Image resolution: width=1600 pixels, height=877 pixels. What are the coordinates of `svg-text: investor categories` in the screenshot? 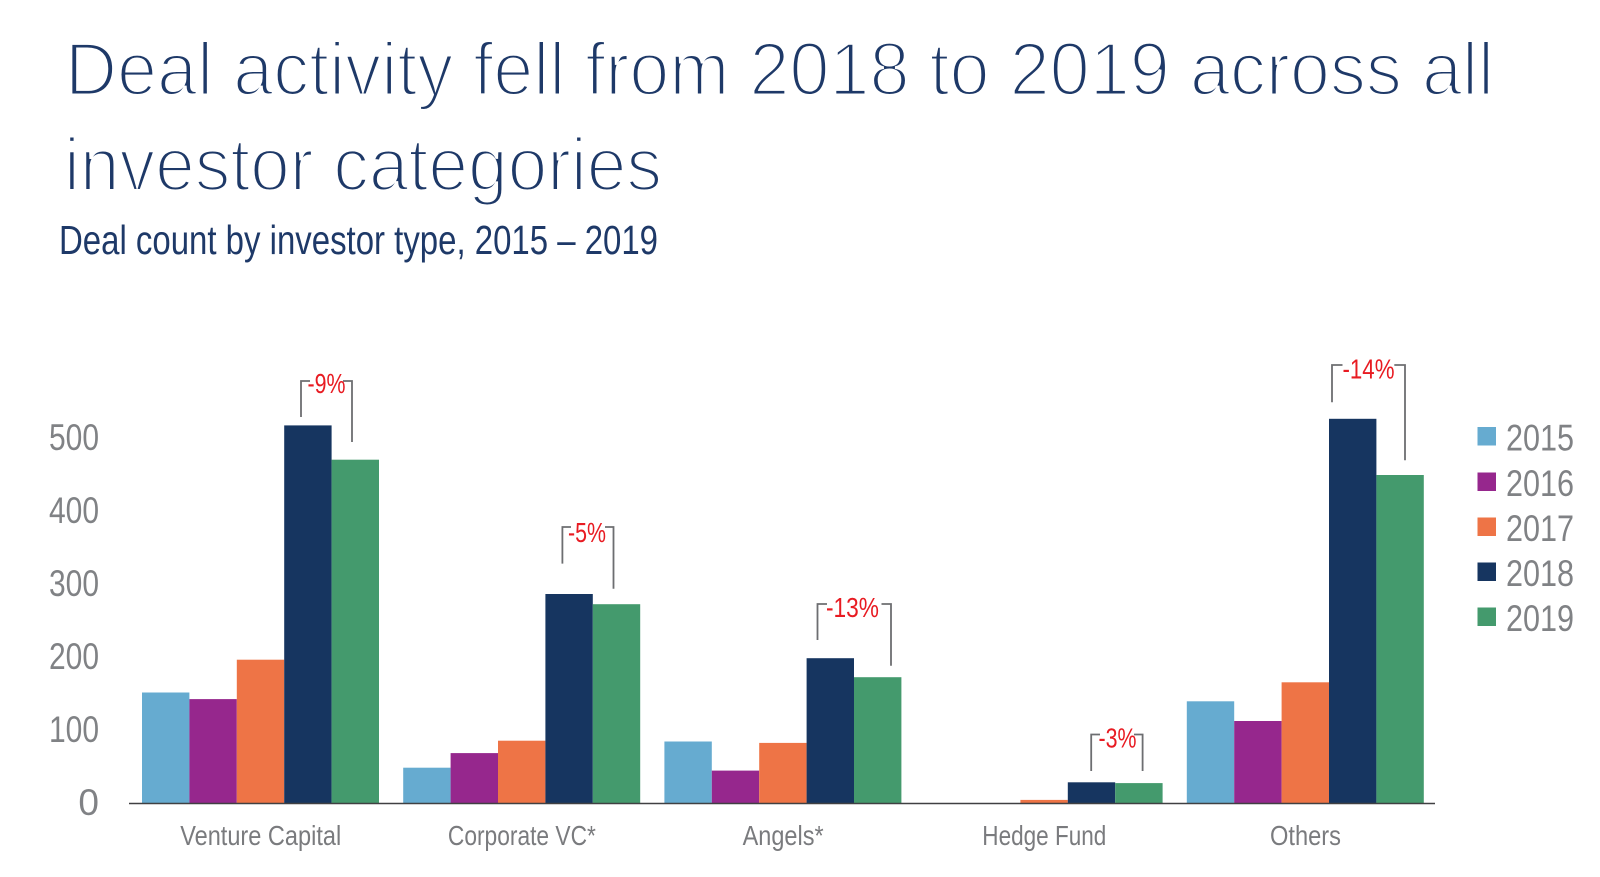 It's located at (363, 165).